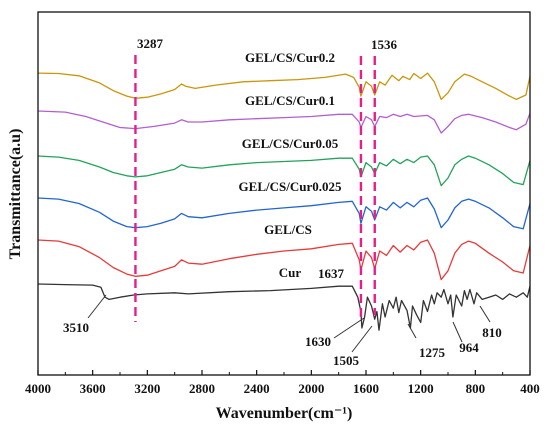 The height and width of the screenshot is (435, 550). Describe the element at coordinates (202, 388) in the screenshot. I see `x-tick-label-2800: 2800` at that location.